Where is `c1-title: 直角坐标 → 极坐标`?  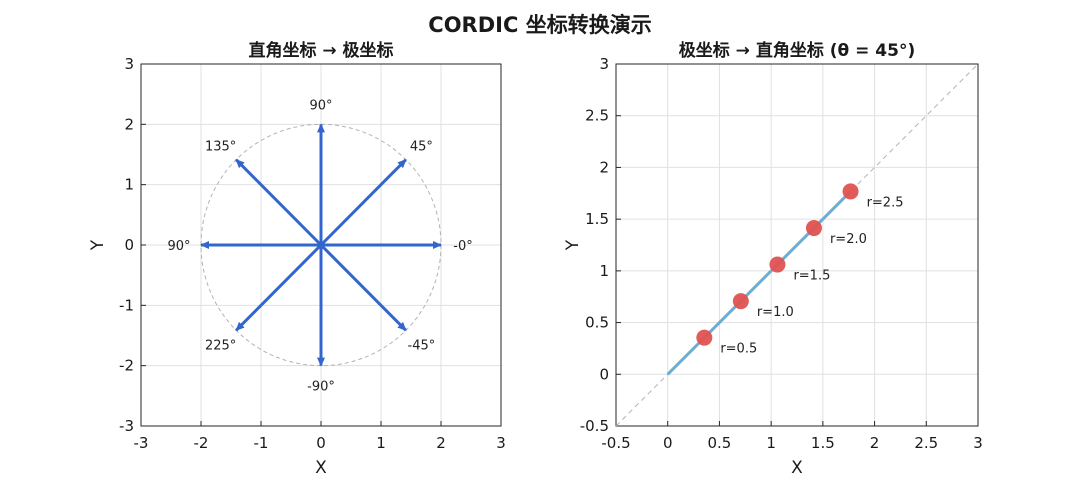
c1-title: 直角坐标 → 极坐标 is located at coordinates (320, 50).